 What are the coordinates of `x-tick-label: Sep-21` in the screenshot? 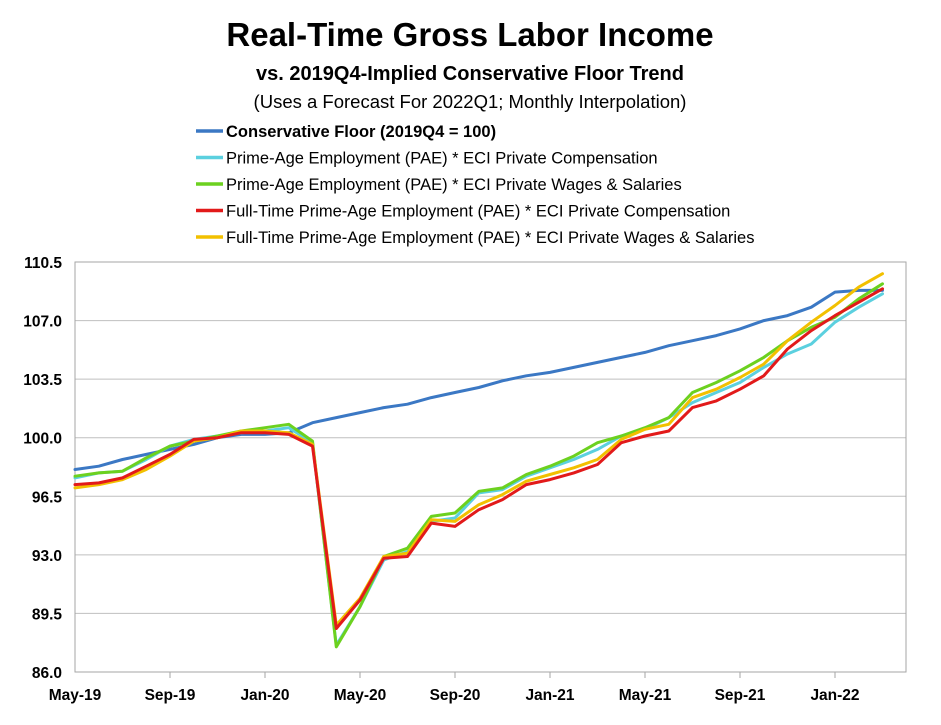 It's located at (740, 695).